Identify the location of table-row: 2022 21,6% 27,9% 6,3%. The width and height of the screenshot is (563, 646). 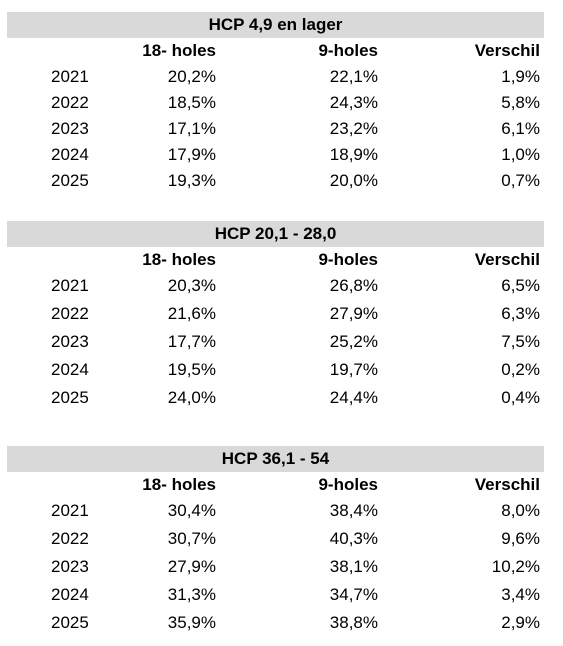
(275, 315).